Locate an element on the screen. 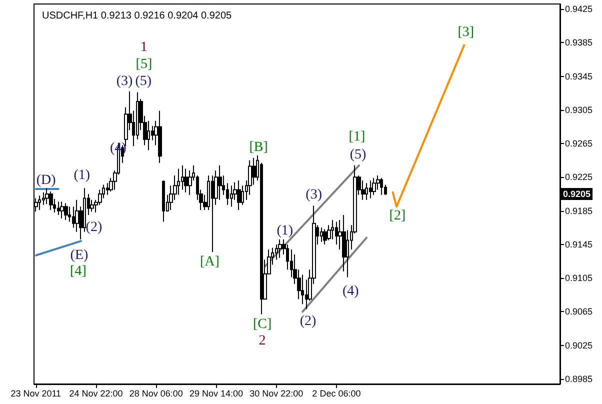 The width and height of the screenshot is (602, 404). y-tick-label: 0.9225 is located at coordinates (579, 177).